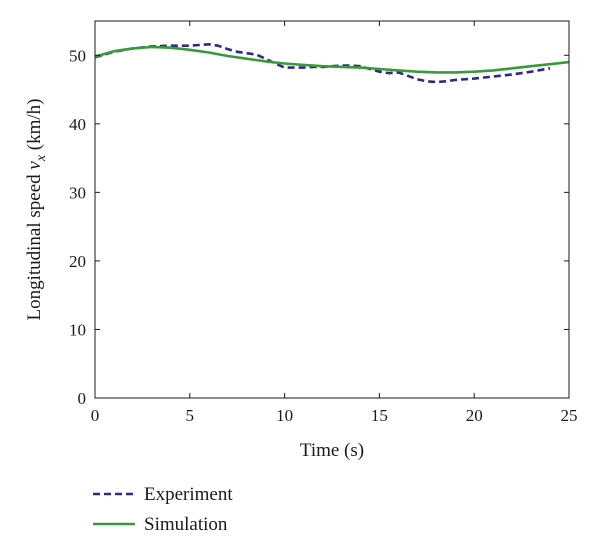 This screenshot has height=553, width=600. I want to click on x-tick-label: 20, so click(474, 415).